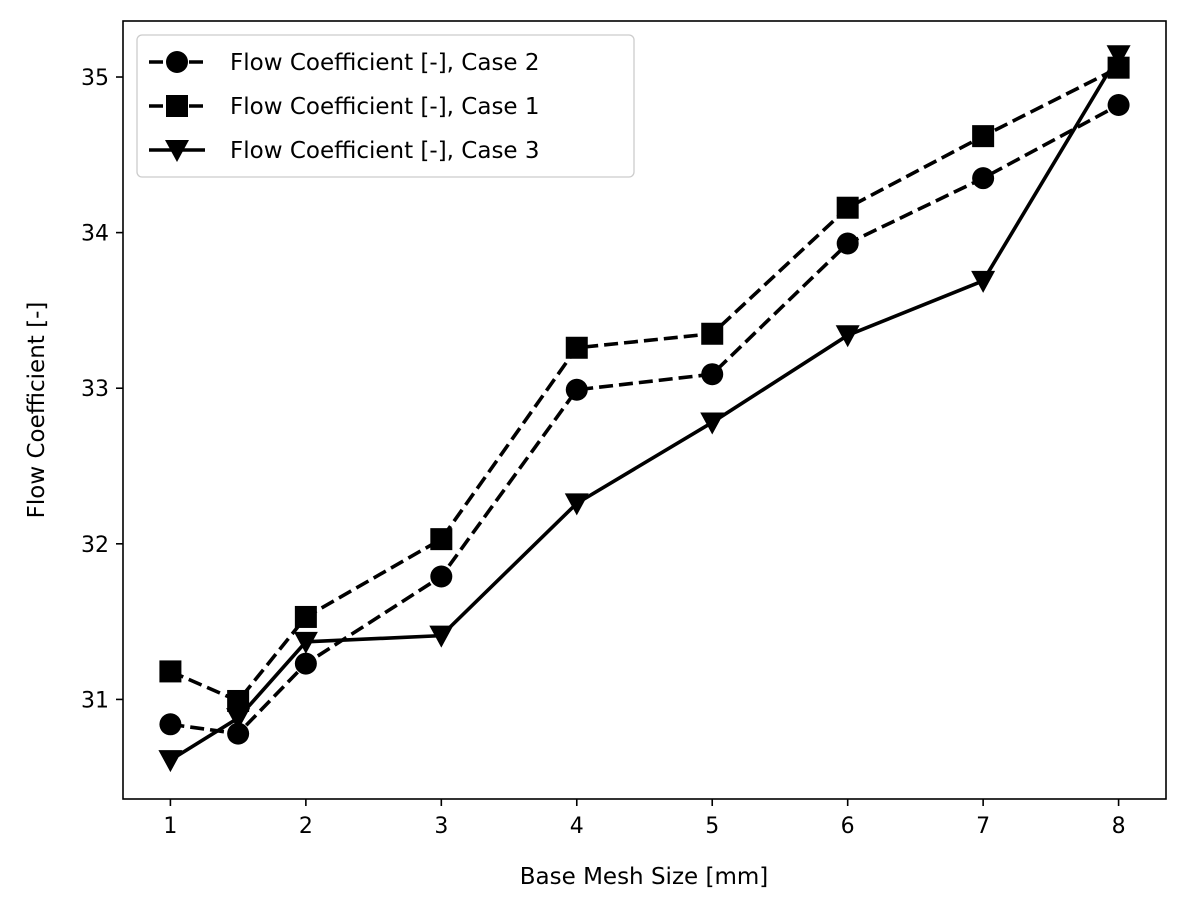 This screenshot has height=911, width=1194. What do you see at coordinates (95, 78) in the screenshot?
I see `y-tick-label: 35` at bounding box center [95, 78].